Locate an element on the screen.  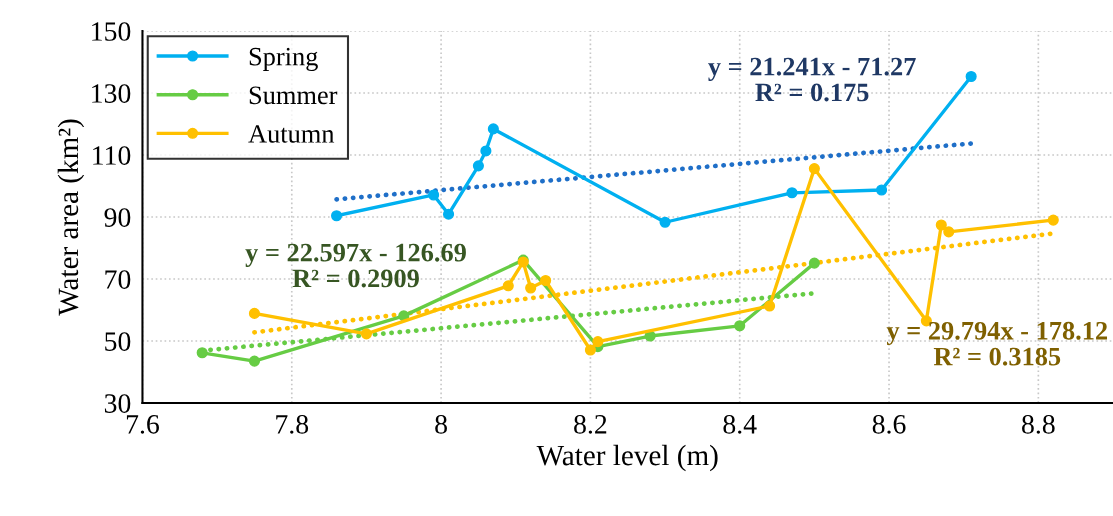
x-tick-label: 7.6 is located at coordinates (142, 424).